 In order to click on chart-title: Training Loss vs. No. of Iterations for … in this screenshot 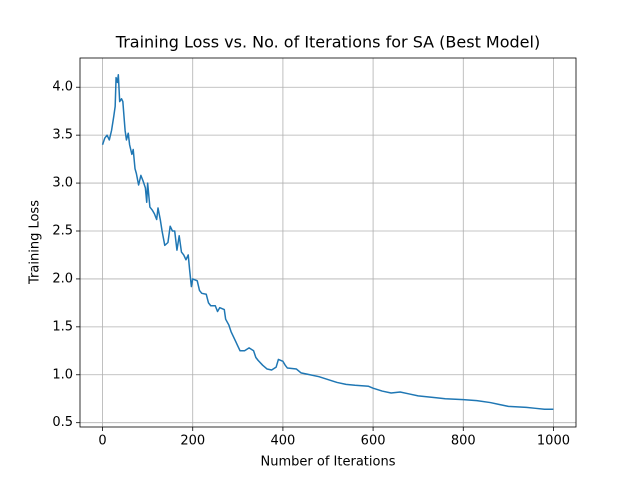, I will do `click(327, 42)`.